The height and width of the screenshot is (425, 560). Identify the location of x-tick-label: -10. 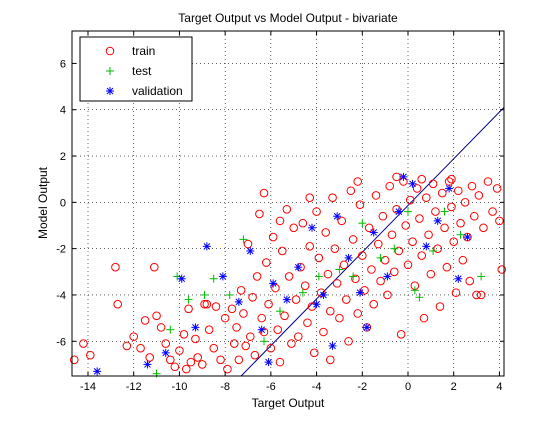
(179, 387).